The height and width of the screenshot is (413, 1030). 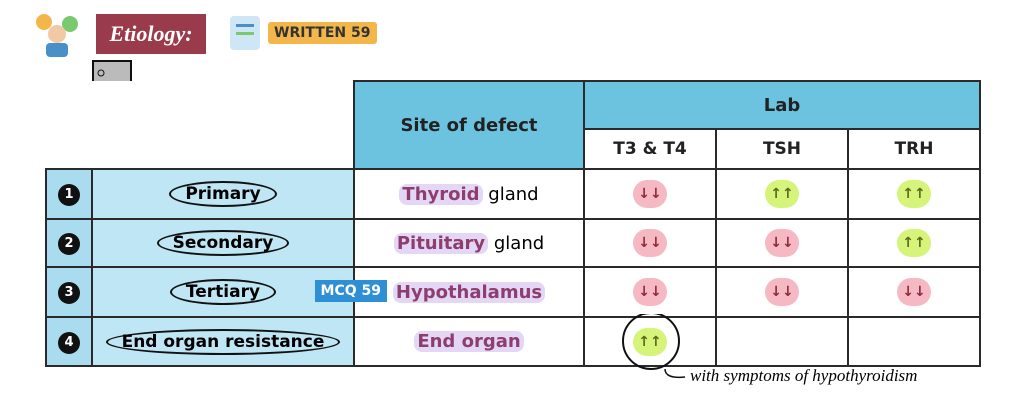 I want to click on etiology-type: End organ resistance, so click(x=223, y=341).